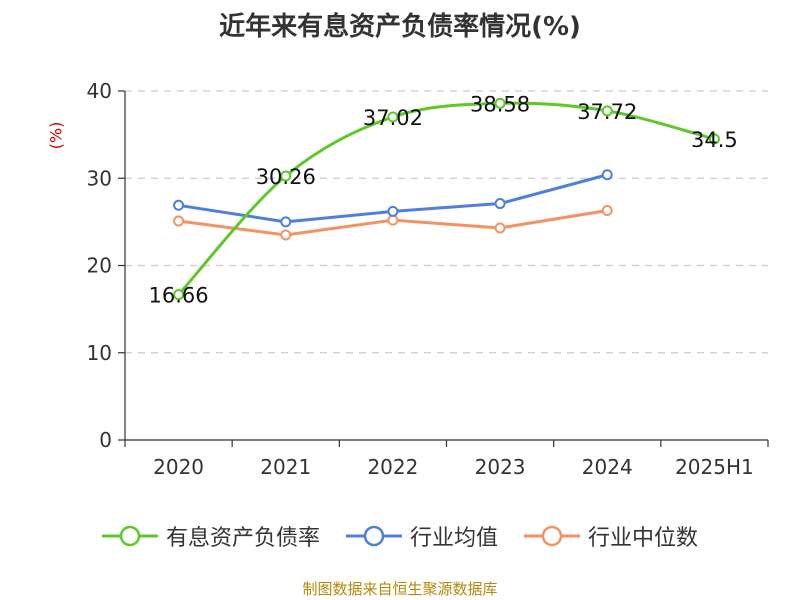  What do you see at coordinates (99, 266) in the screenshot?
I see `y-tick-label: 20` at bounding box center [99, 266].